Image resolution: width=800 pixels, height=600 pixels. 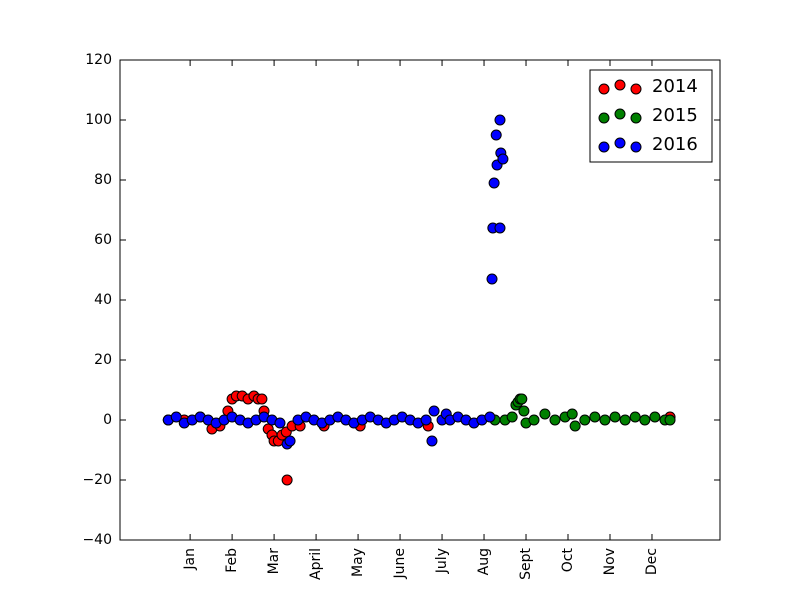 What do you see at coordinates (610, 561) in the screenshot?
I see `x-tick-label: Nov` at bounding box center [610, 561].